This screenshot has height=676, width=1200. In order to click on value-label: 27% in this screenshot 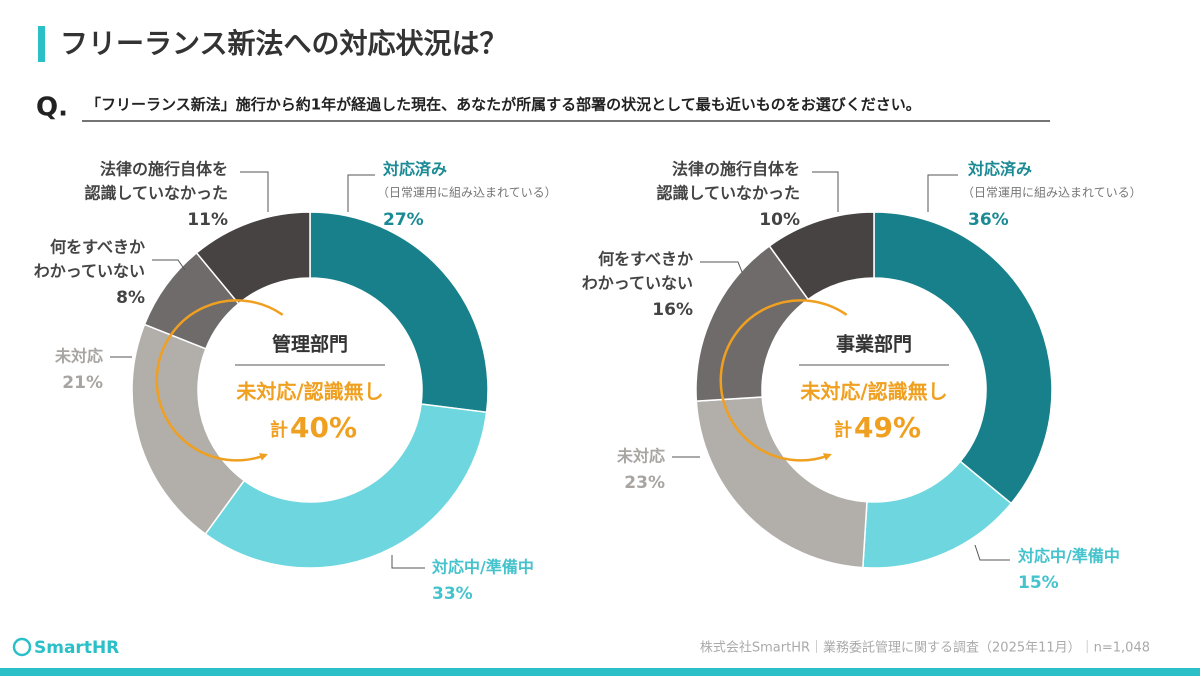, I will do `click(403, 220)`.